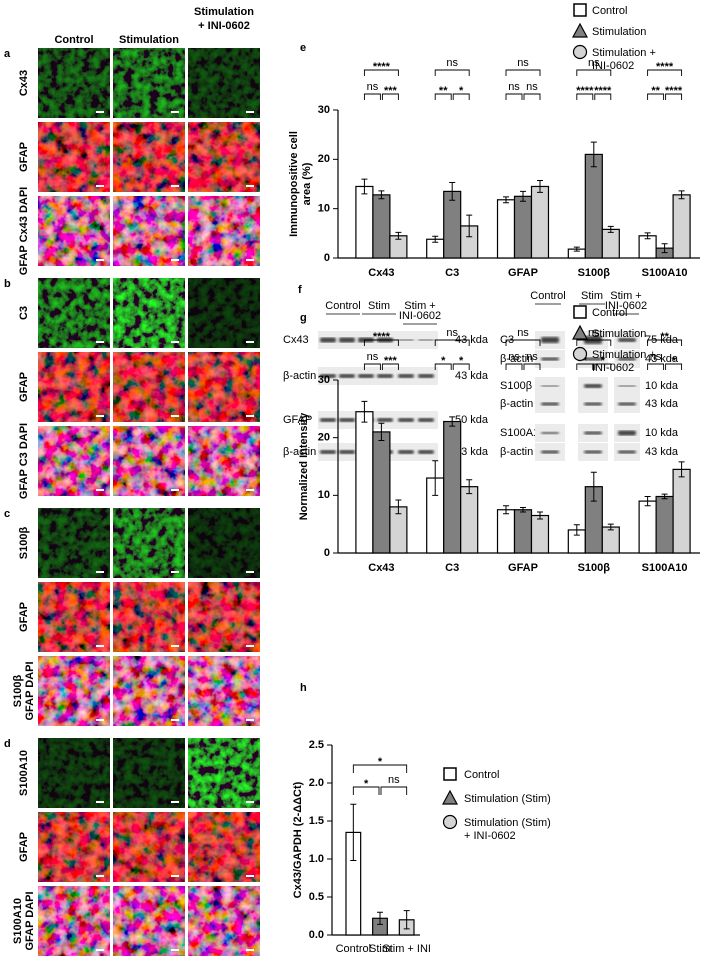  What do you see at coordinates (594, 273) in the screenshot?
I see `x-tick-label: S100β` at bounding box center [594, 273].